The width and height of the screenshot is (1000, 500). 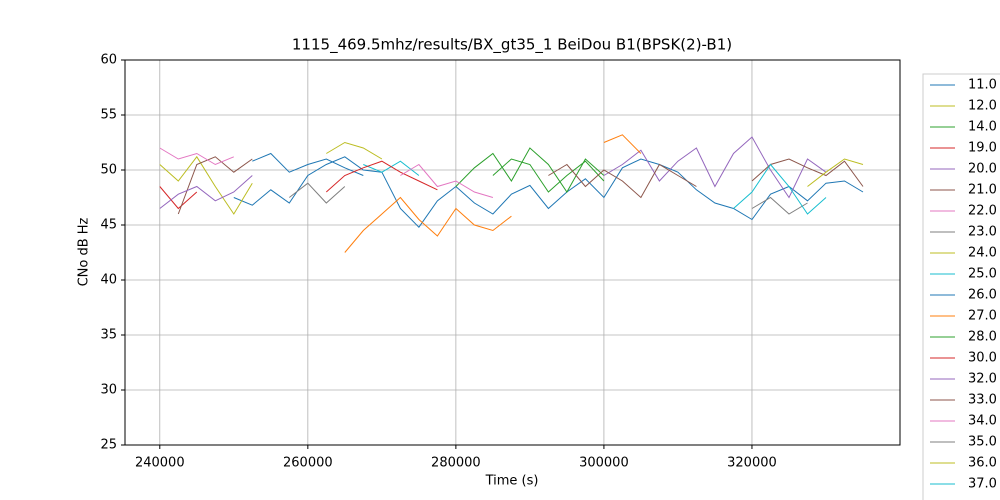 I want to click on legend-label: 12.0, so click(x=982, y=106).